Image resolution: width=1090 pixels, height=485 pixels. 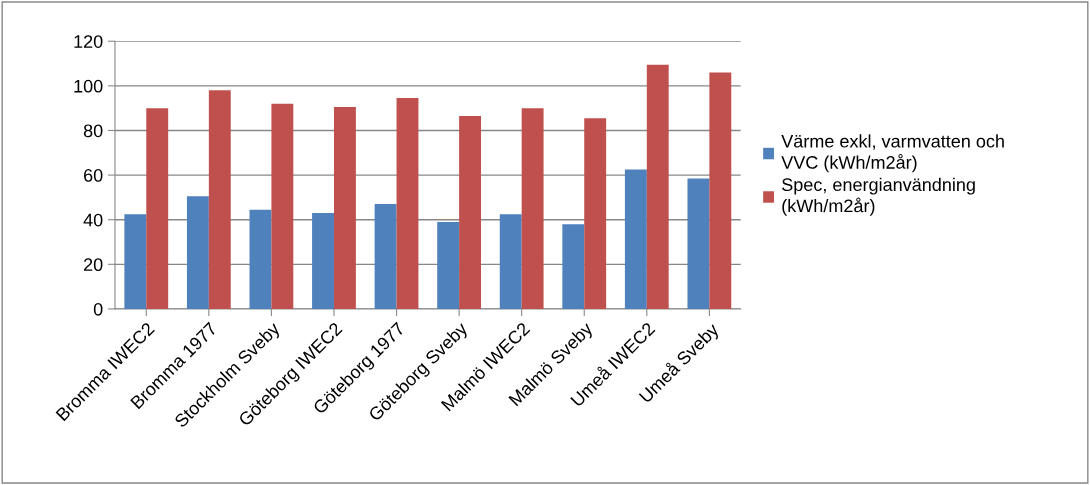 I want to click on y-tick-label: 80, so click(x=93, y=131).